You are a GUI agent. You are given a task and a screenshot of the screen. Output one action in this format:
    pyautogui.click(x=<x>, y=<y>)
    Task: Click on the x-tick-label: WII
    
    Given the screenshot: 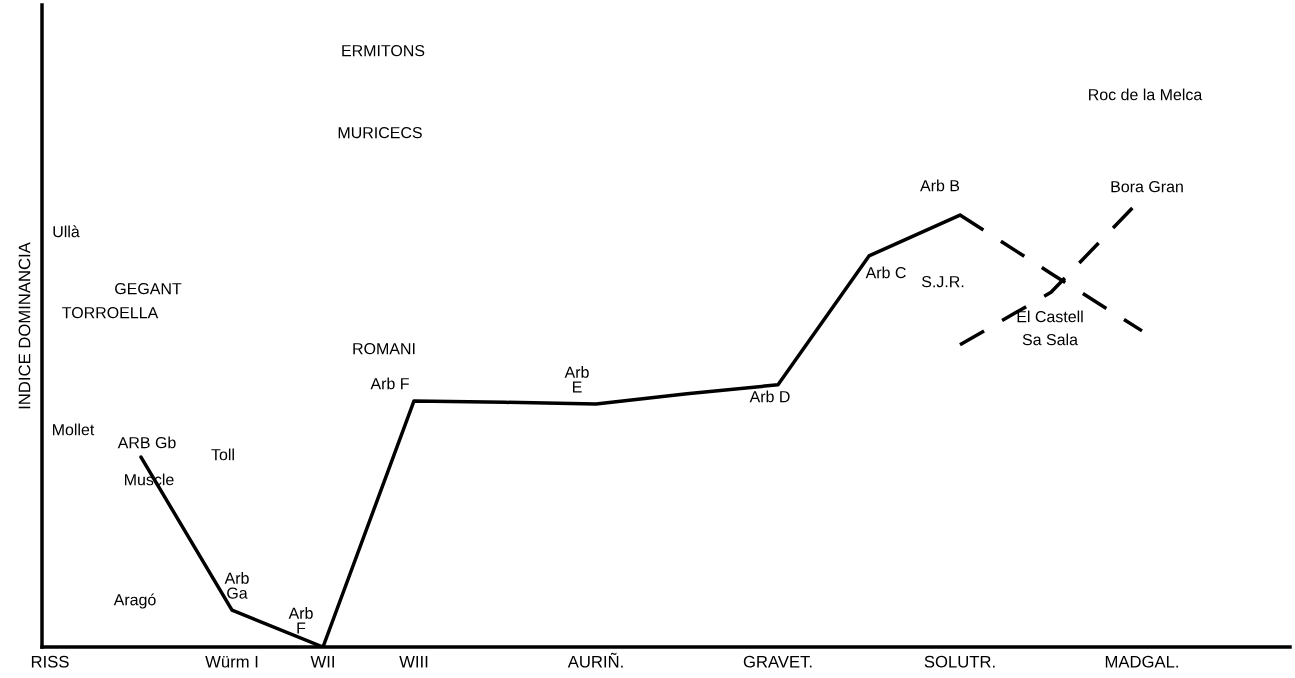 What is the action you would take?
    pyautogui.click(x=322, y=661)
    